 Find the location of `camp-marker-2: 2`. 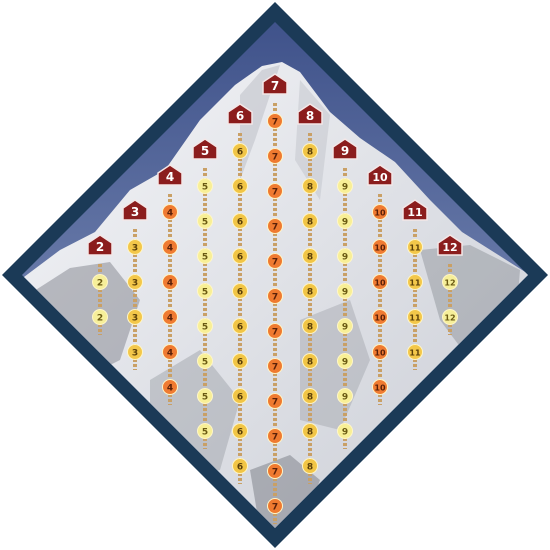

camp-marker-2: 2 is located at coordinates (100, 245).